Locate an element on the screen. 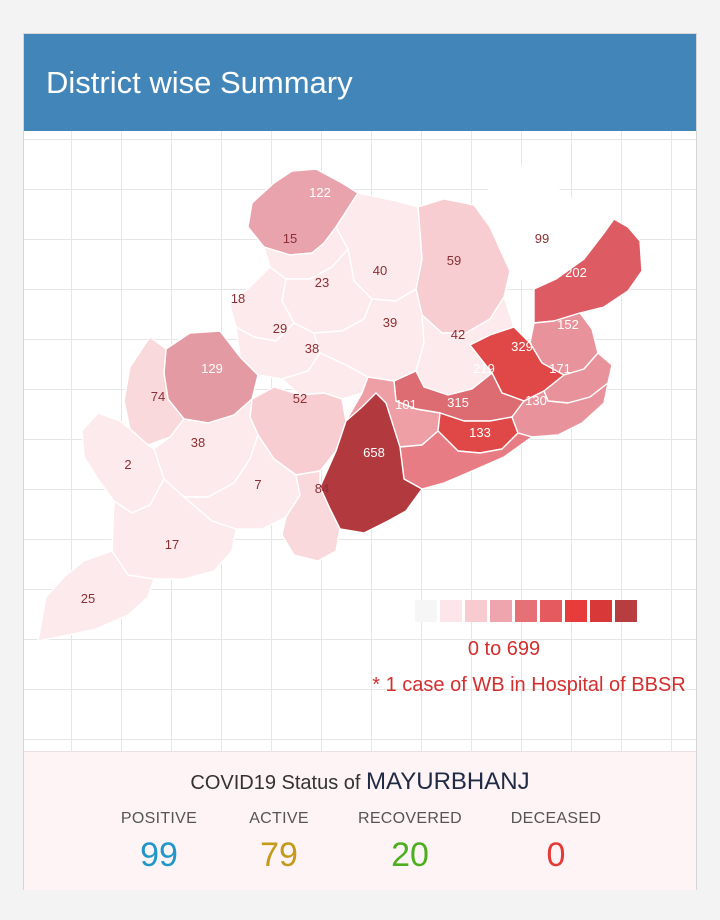 The image size is (720, 920). stat-label: POSITIVE is located at coordinates (159, 818).